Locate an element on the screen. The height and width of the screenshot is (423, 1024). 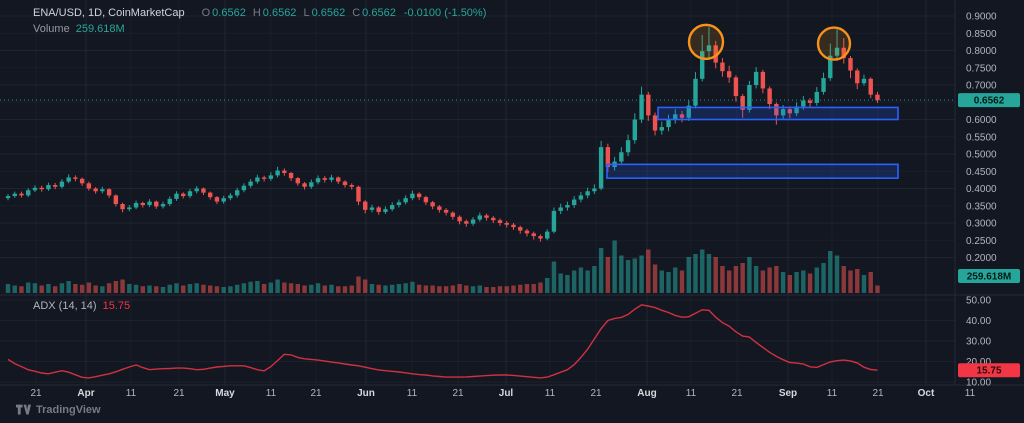
price-axis-panel is located at coordinates (989, 211).